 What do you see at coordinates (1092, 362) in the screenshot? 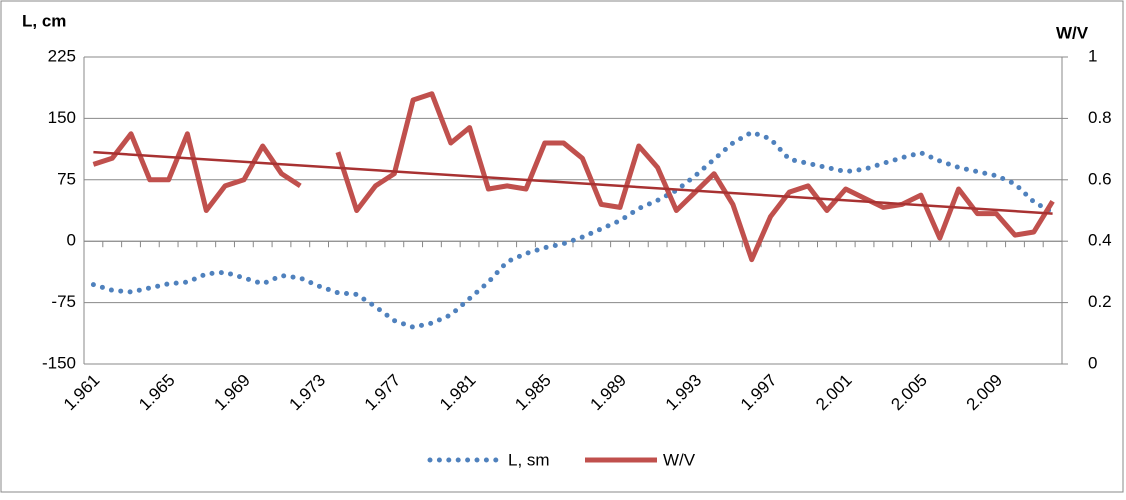
I see `y2-tick-label: 0` at bounding box center [1092, 362].